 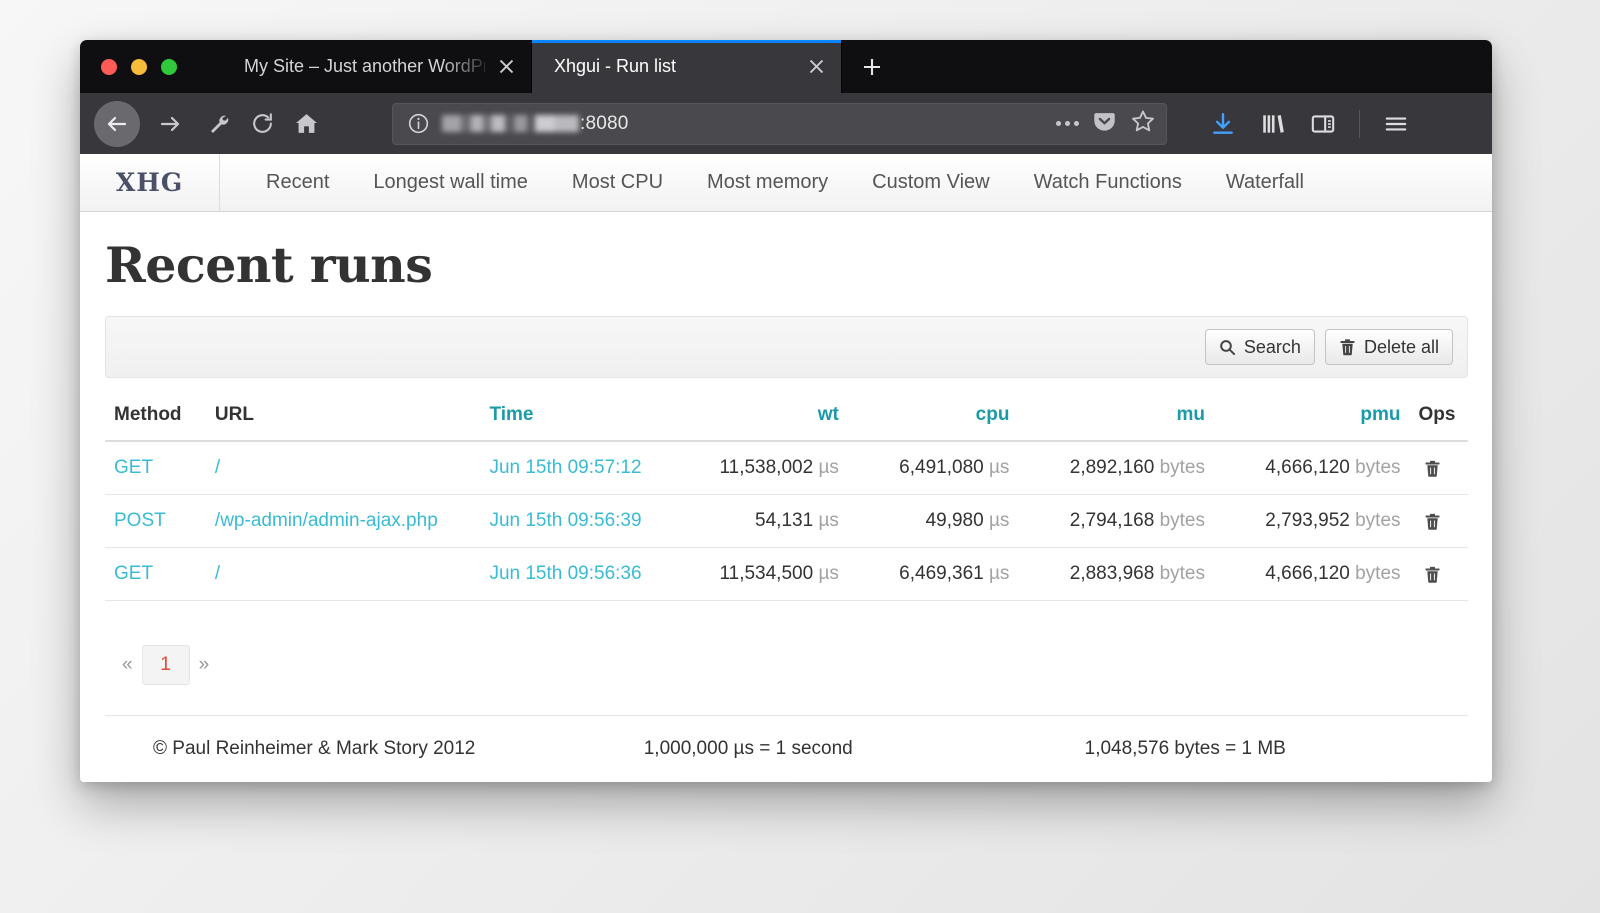 What do you see at coordinates (139, 66) in the screenshot?
I see `minimize-window-button` at bounding box center [139, 66].